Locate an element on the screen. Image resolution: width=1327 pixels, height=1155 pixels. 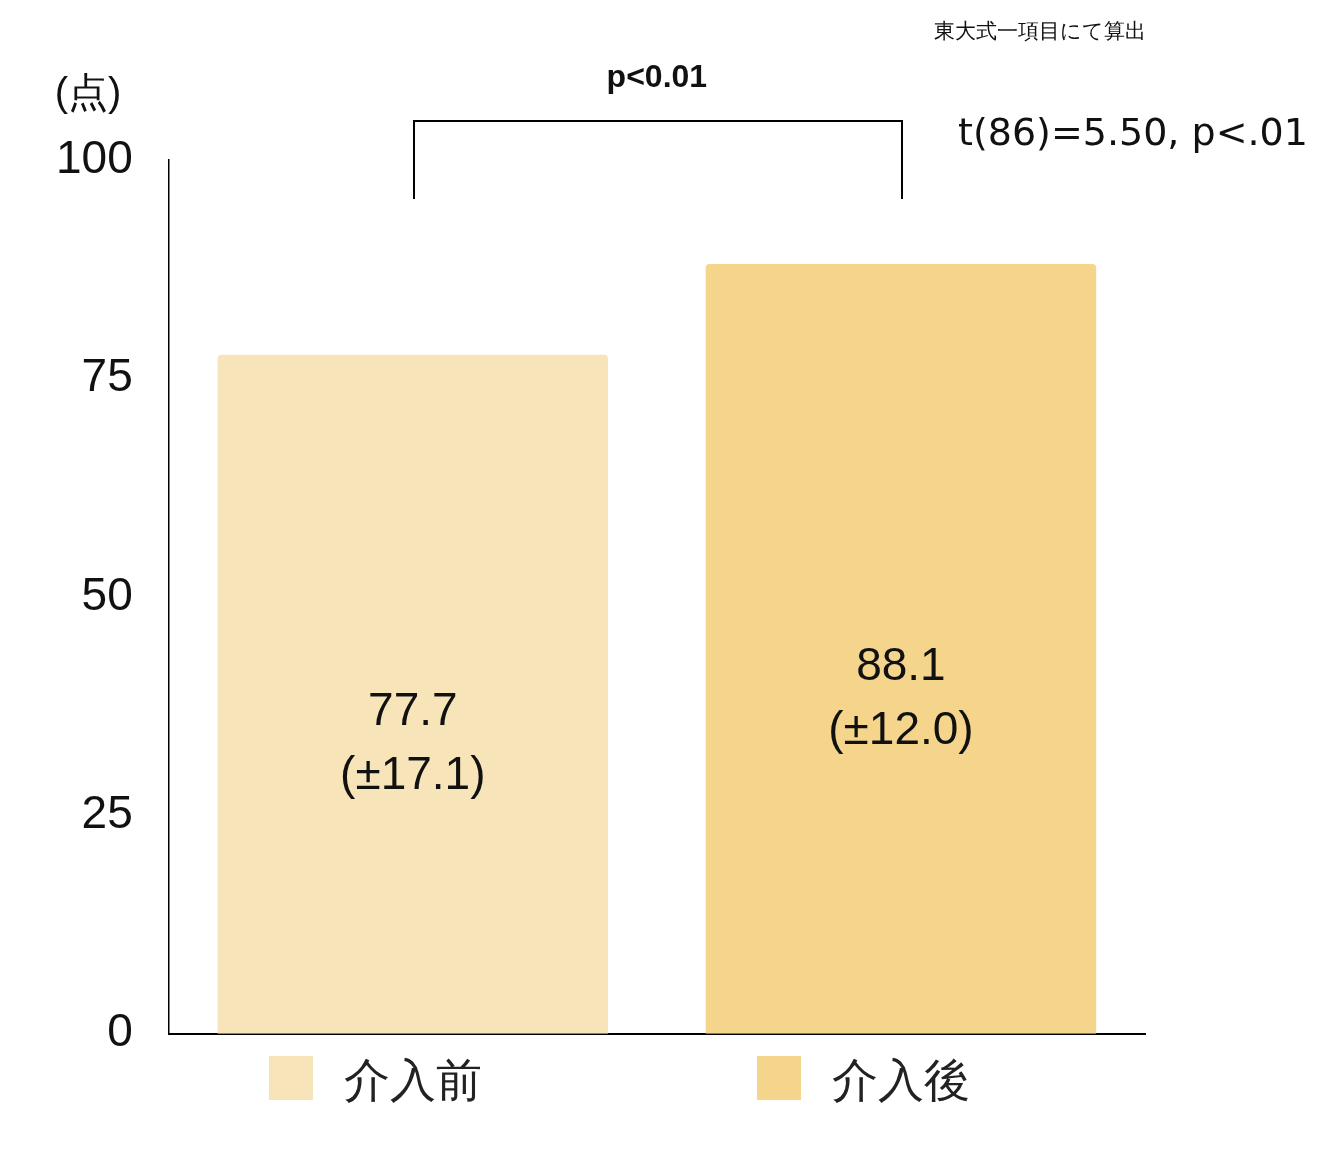
y-tick-label: 50 is located at coordinates (107, 593).